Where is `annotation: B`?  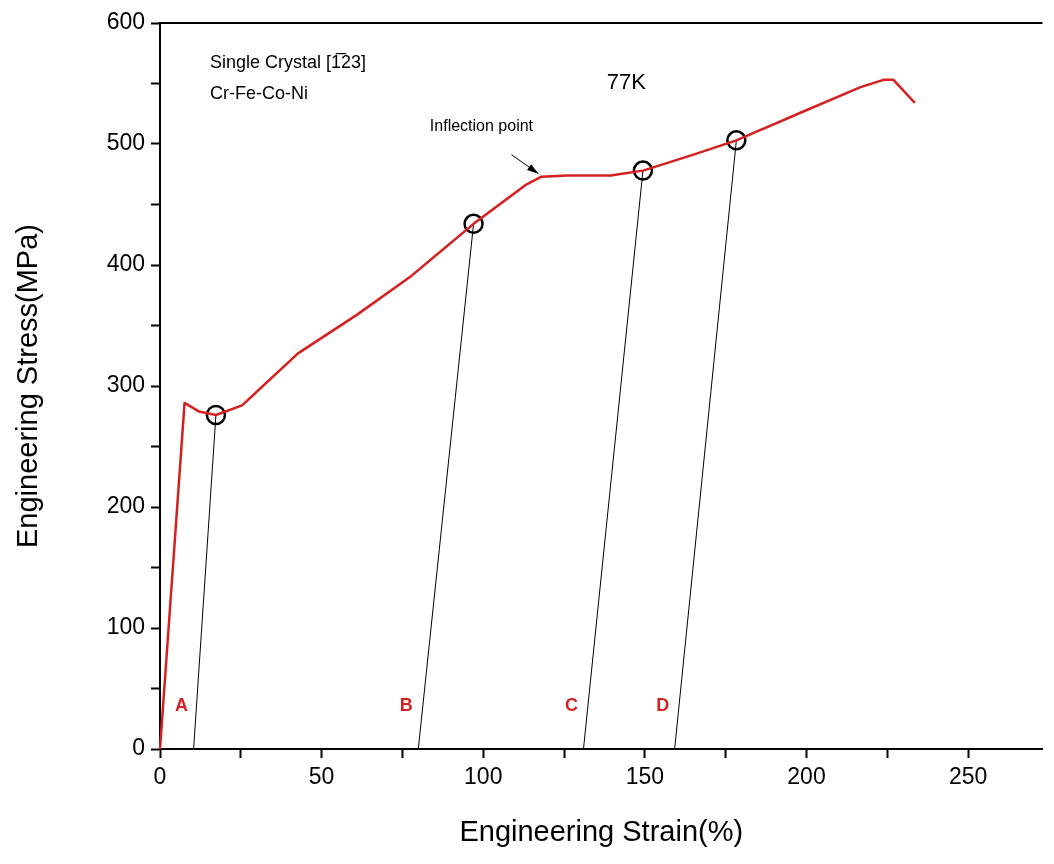
annotation: B is located at coordinates (406, 704).